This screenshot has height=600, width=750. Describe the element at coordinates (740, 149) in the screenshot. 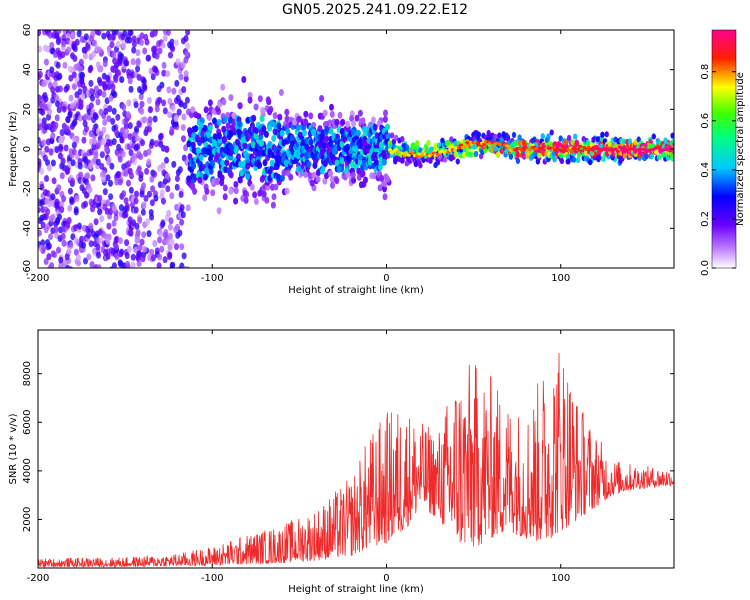

I see `colorbar-label: Normalized spectral amplitude` at that location.